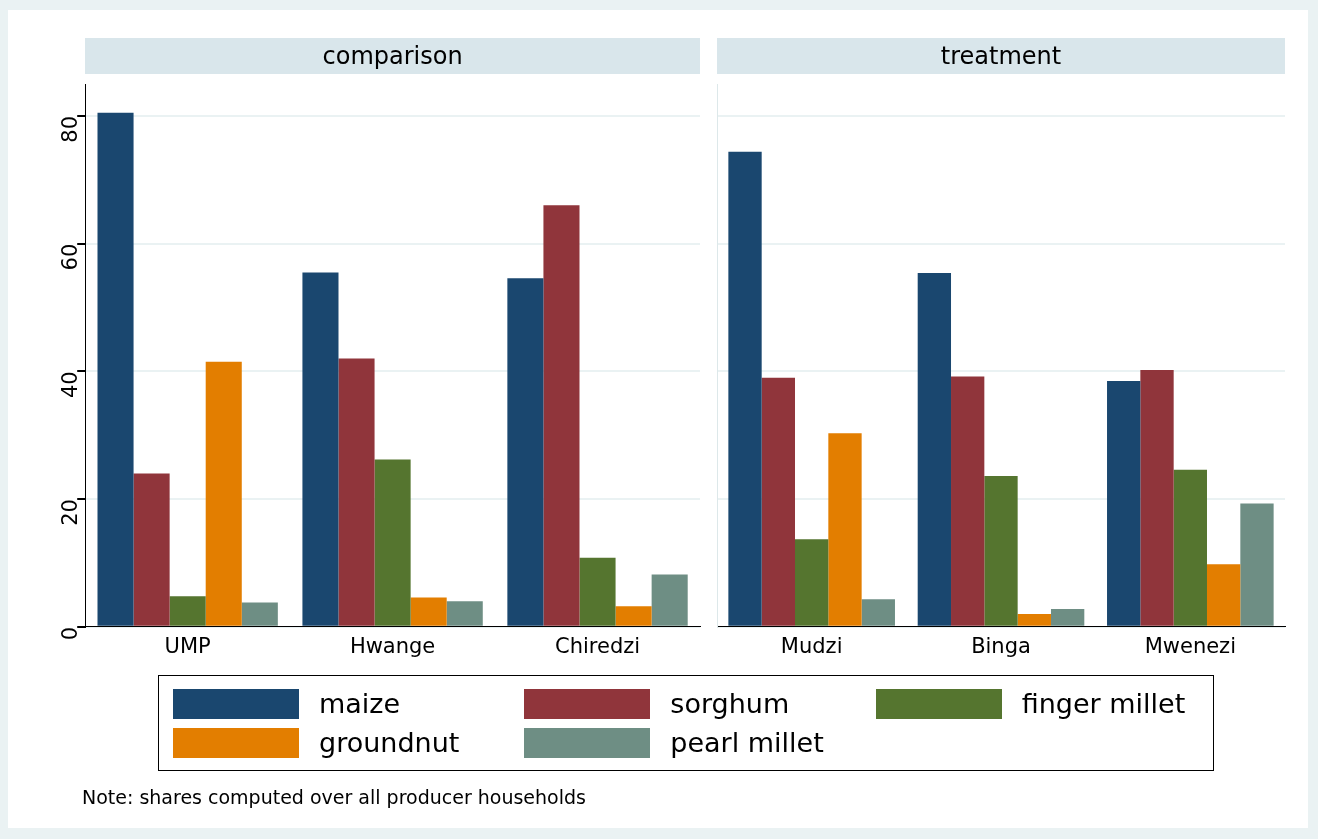 Image resolution: width=1318 pixels, height=839 pixels. What do you see at coordinates (811, 645) in the screenshot?
I see `x-tick-label: Mudzi` at bounding box center [811, 645].